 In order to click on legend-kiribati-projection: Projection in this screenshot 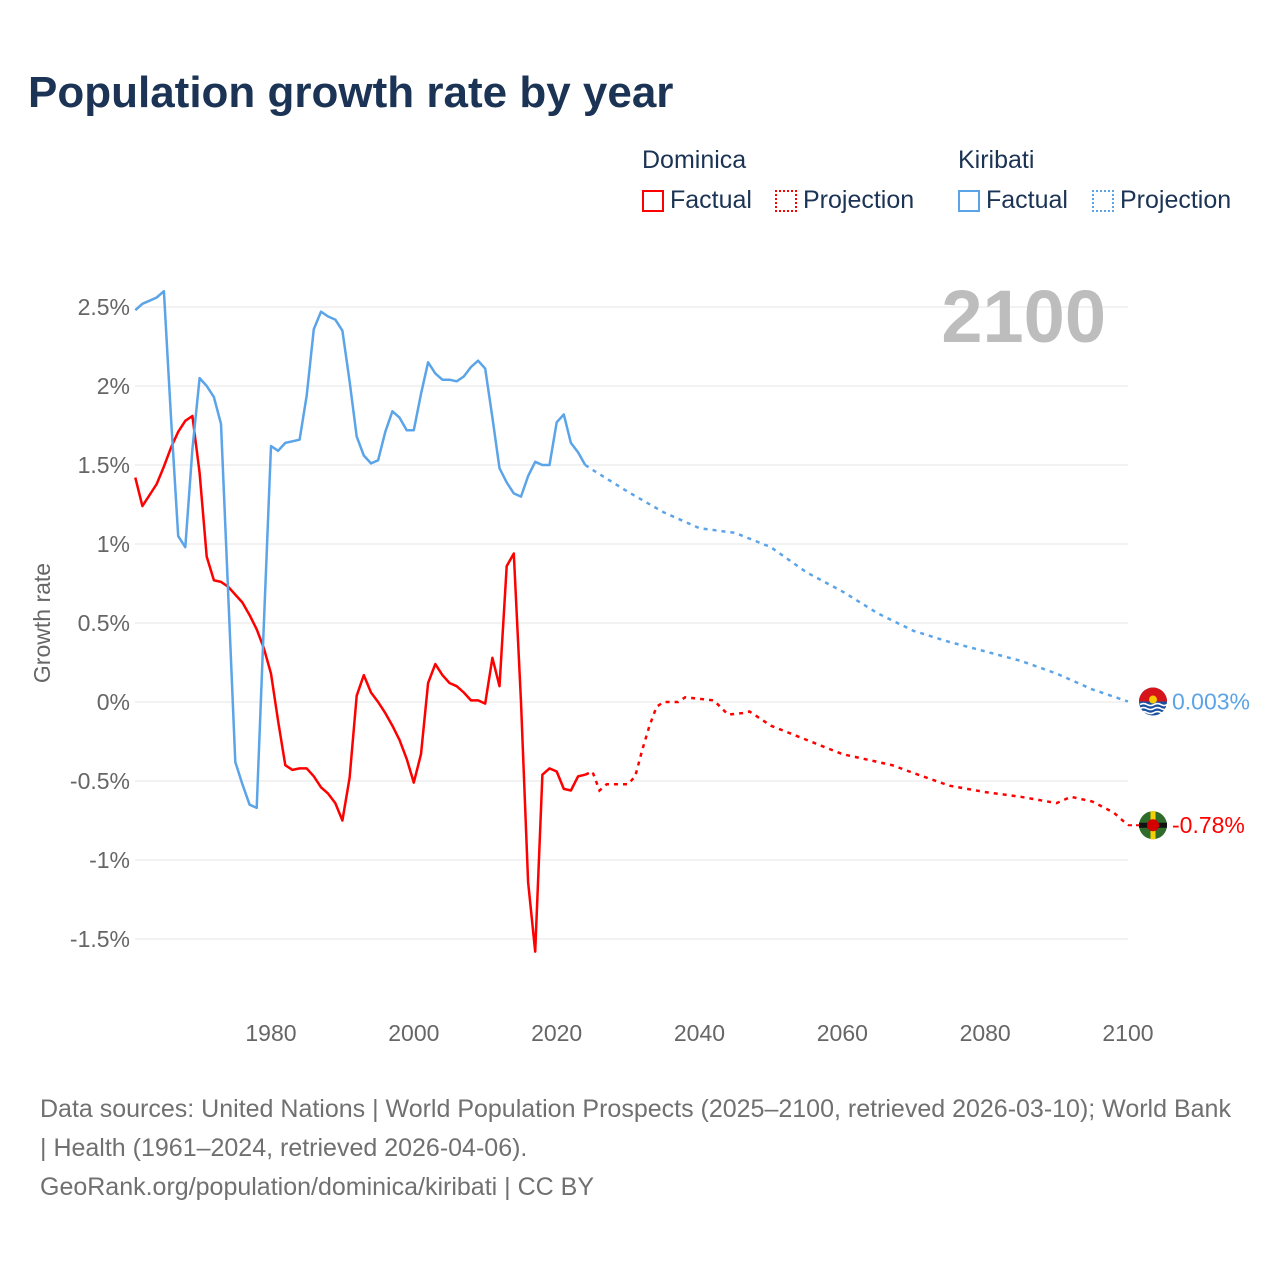, I will do `click(1161, 200)`.